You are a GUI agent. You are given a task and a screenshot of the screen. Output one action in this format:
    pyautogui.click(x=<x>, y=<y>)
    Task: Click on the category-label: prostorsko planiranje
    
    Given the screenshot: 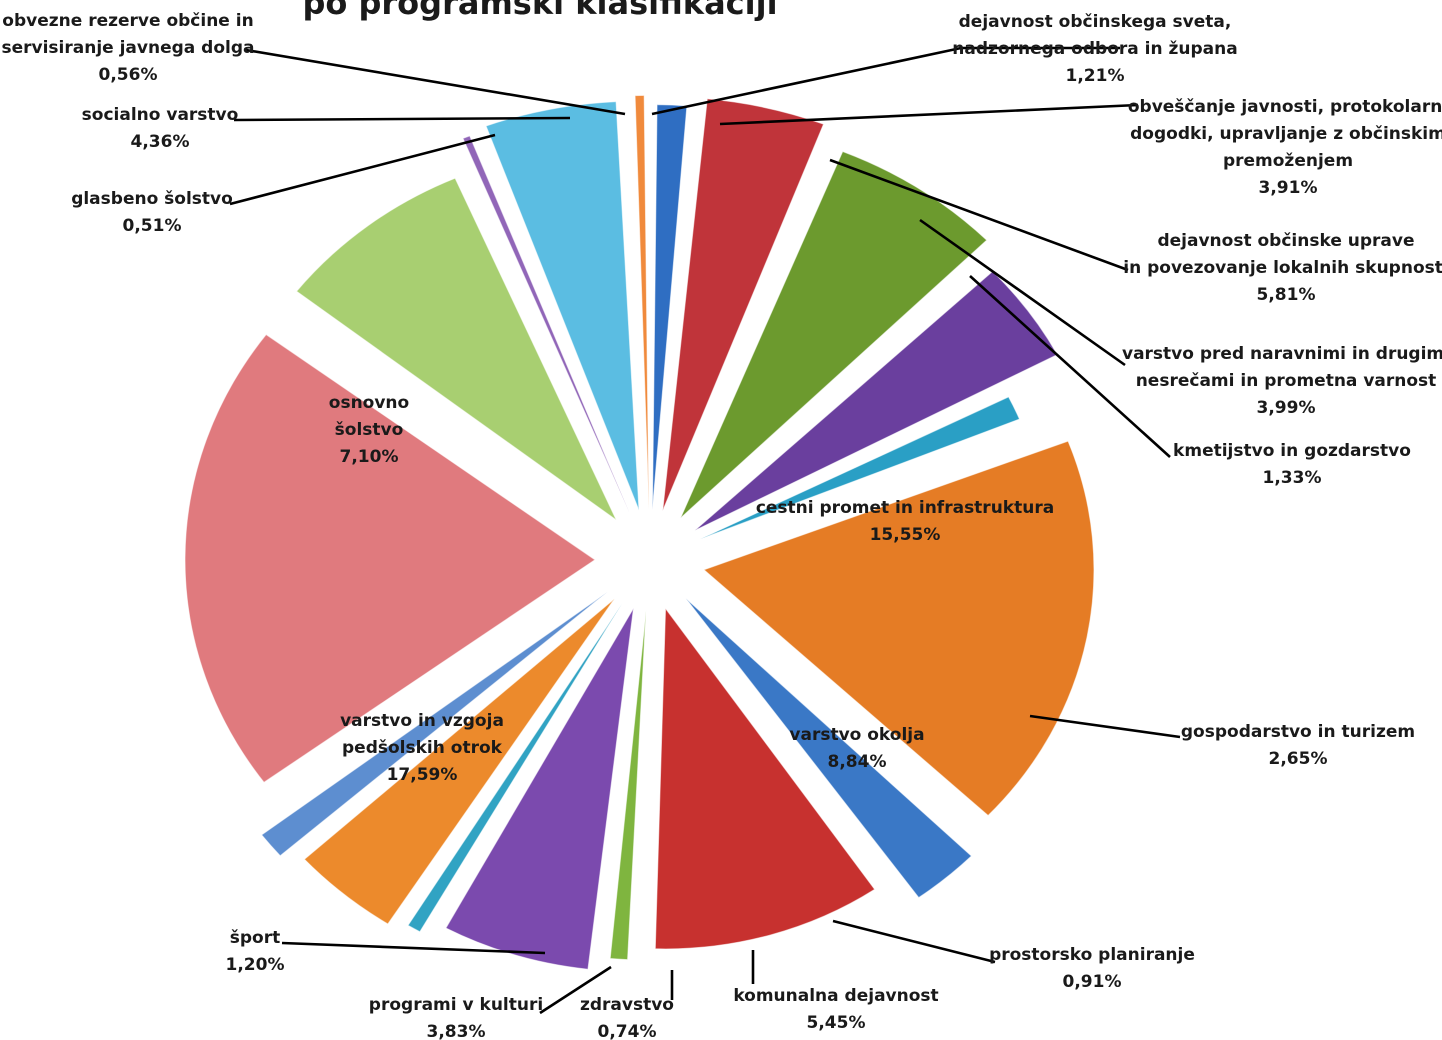 What is the action you would take?
    pyautogui.click(x=1092, y=955)
    